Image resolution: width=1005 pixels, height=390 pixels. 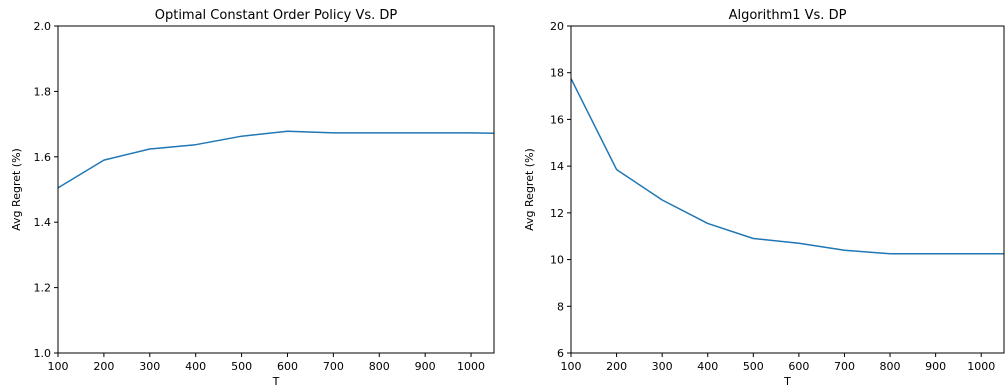 What do you see at coordinates (560, 306) in the screenshot?
I see `y-tick-label: 8` at bounding box center [560, 306].